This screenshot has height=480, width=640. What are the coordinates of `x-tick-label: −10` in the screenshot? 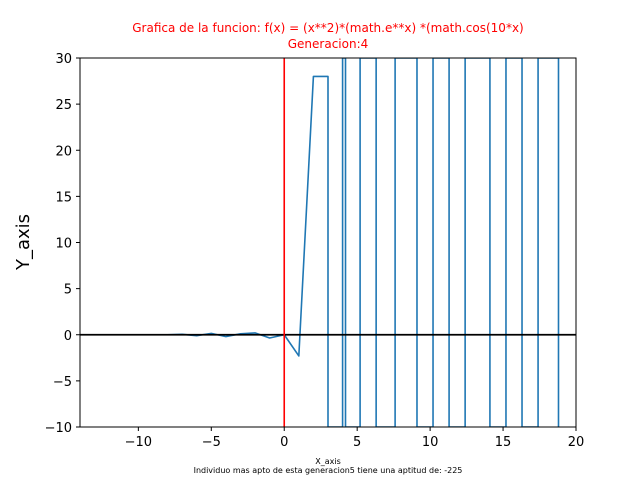 It's located at (138, 442).